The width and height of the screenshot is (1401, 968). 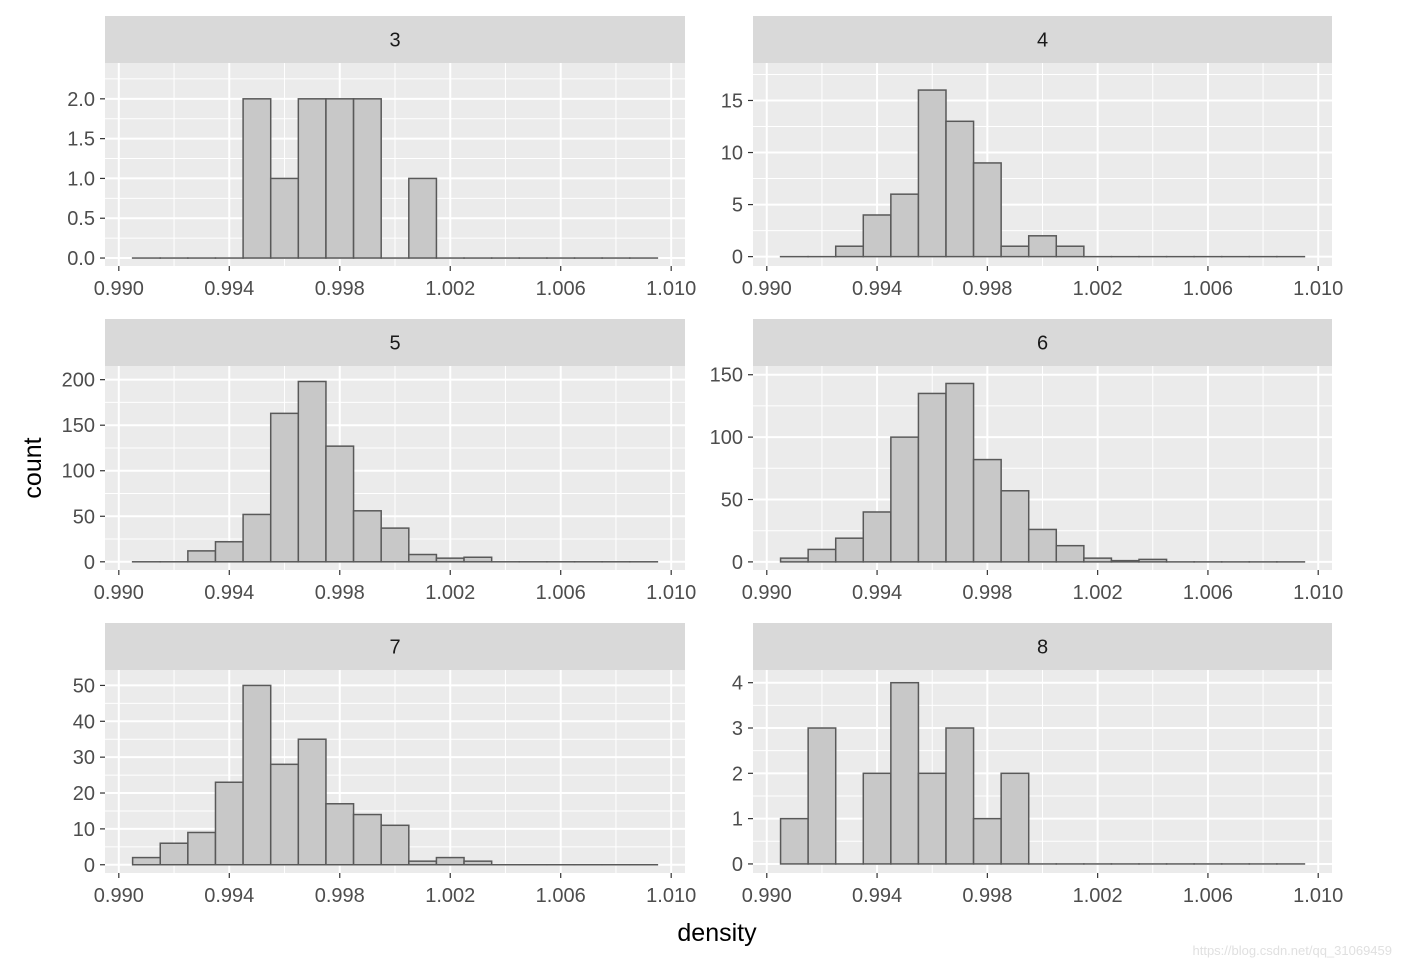 I want to click on facet-strip-label: 5, so click(x=394, y=344).